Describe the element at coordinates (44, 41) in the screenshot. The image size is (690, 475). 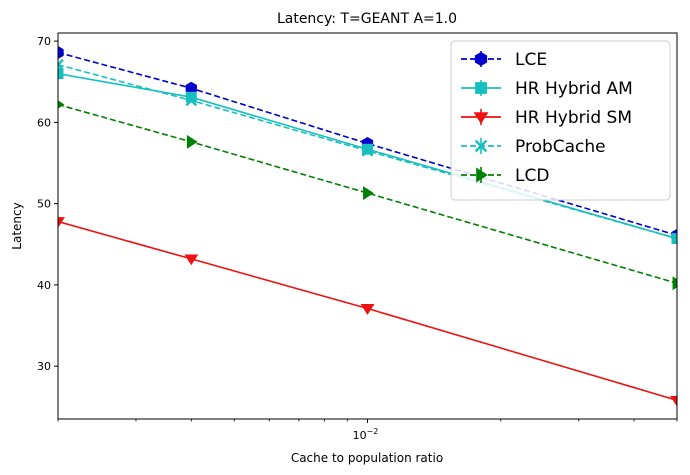
I see `y-tick-label: 70` at that location.